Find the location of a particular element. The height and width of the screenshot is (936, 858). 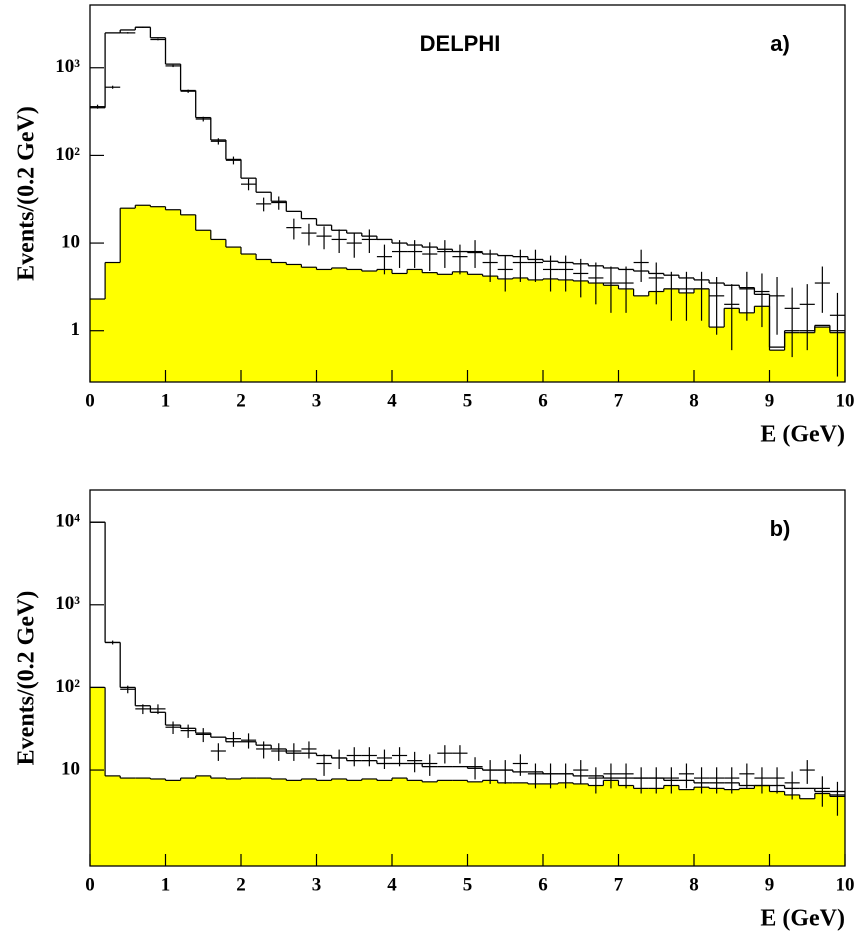

x-tick-label: 6 is located at coordinates (543, 400).